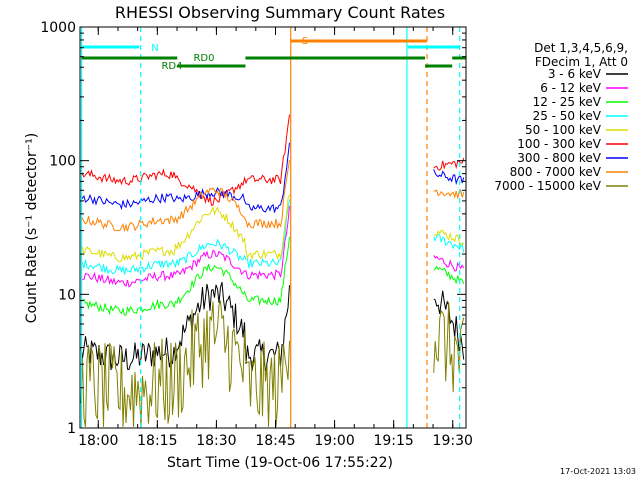  Describe the element at coordinates (575, 74) in the screenshot. I see `legend-entry-label: 3 - 6 keV` at that location.